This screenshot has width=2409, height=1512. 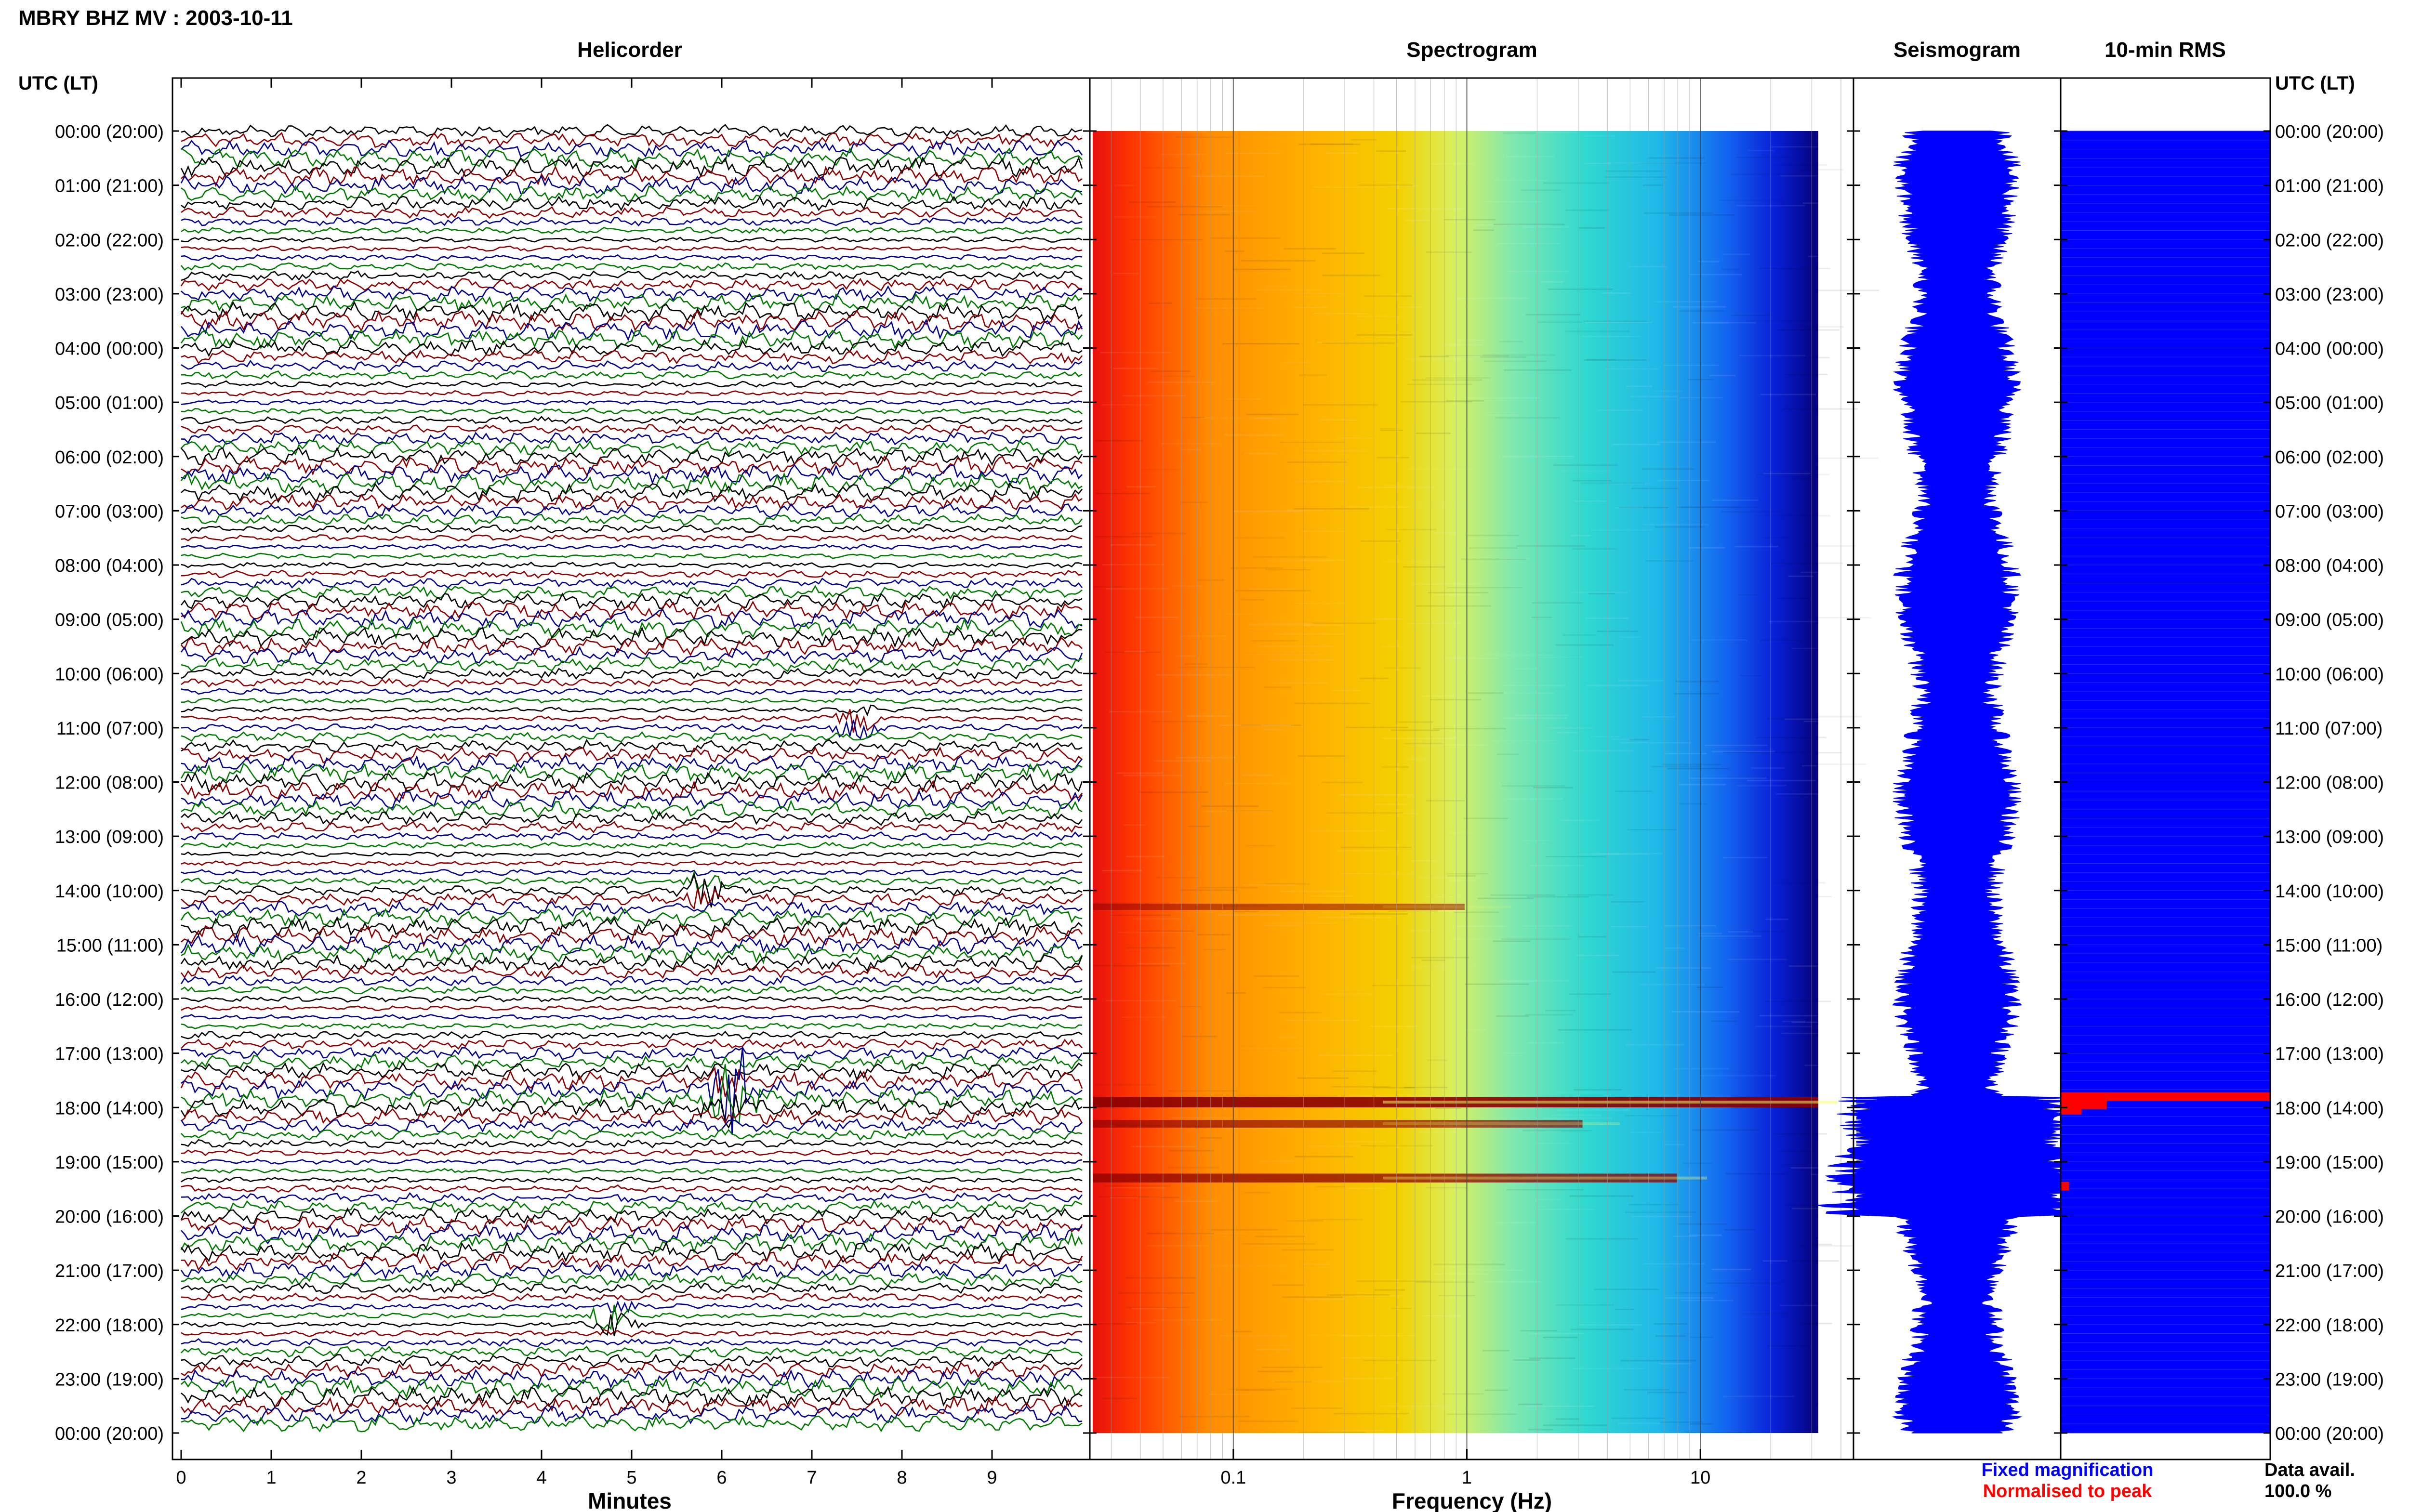 What do you see at coordinates (109, 186) in the screenshot?
I see `left-time-tick-label: 01:00 (21:00)` at bounding box center [109, 186].